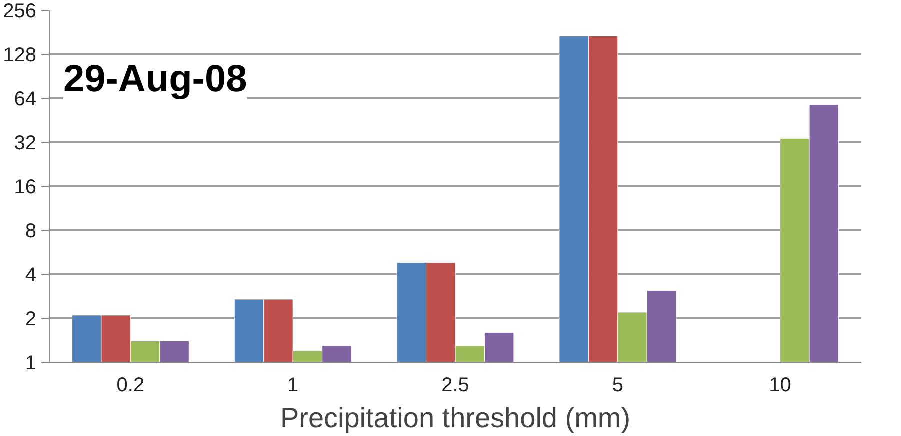 The height and width of the screenshot is (436, 901). I want to click on y-tick-label: 32, so click(25, 143).